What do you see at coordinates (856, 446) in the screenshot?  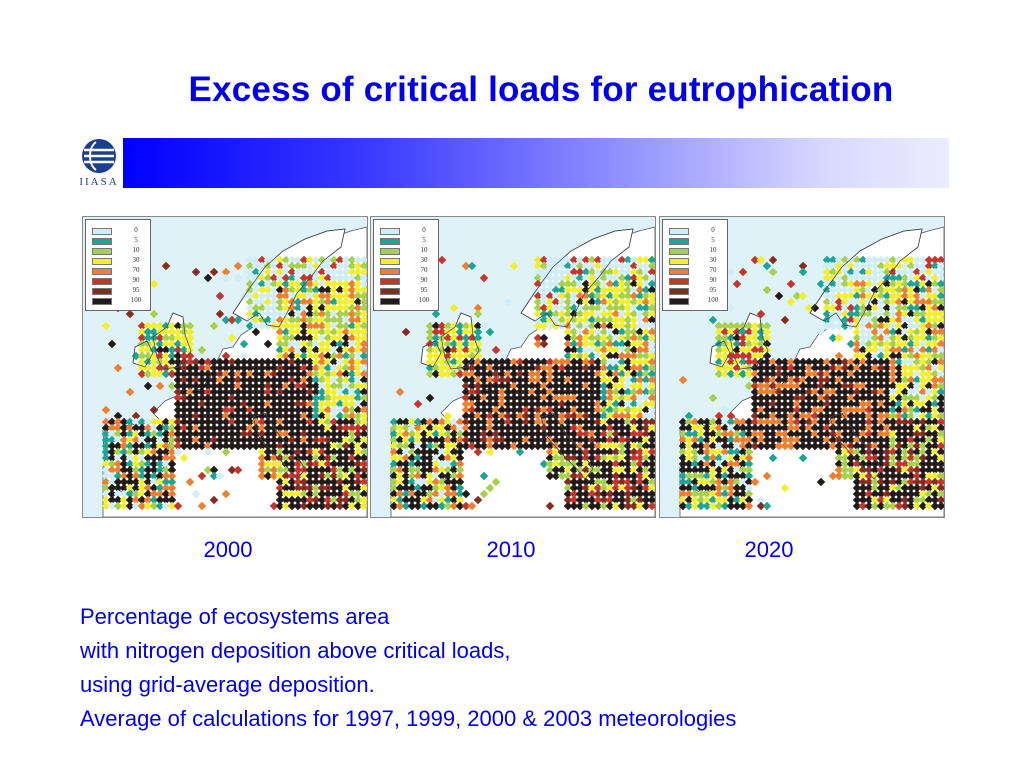 I see `coastline` at bounding box center [856, 446].